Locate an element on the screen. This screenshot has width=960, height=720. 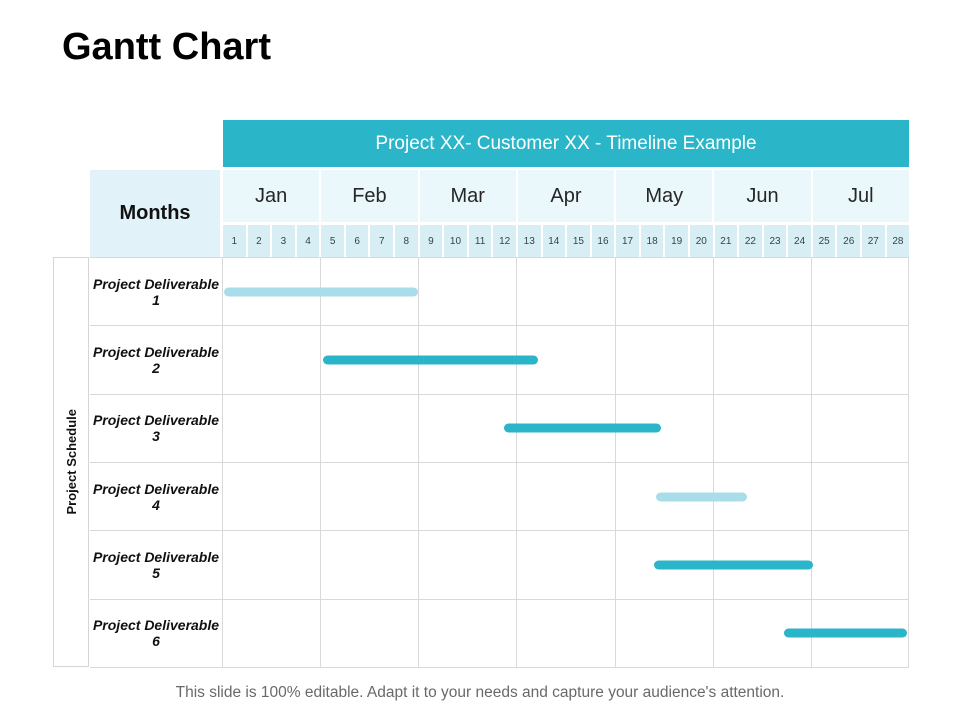
deliverable-row: Project Deliverable 4 is located at coordinates (499, 497).